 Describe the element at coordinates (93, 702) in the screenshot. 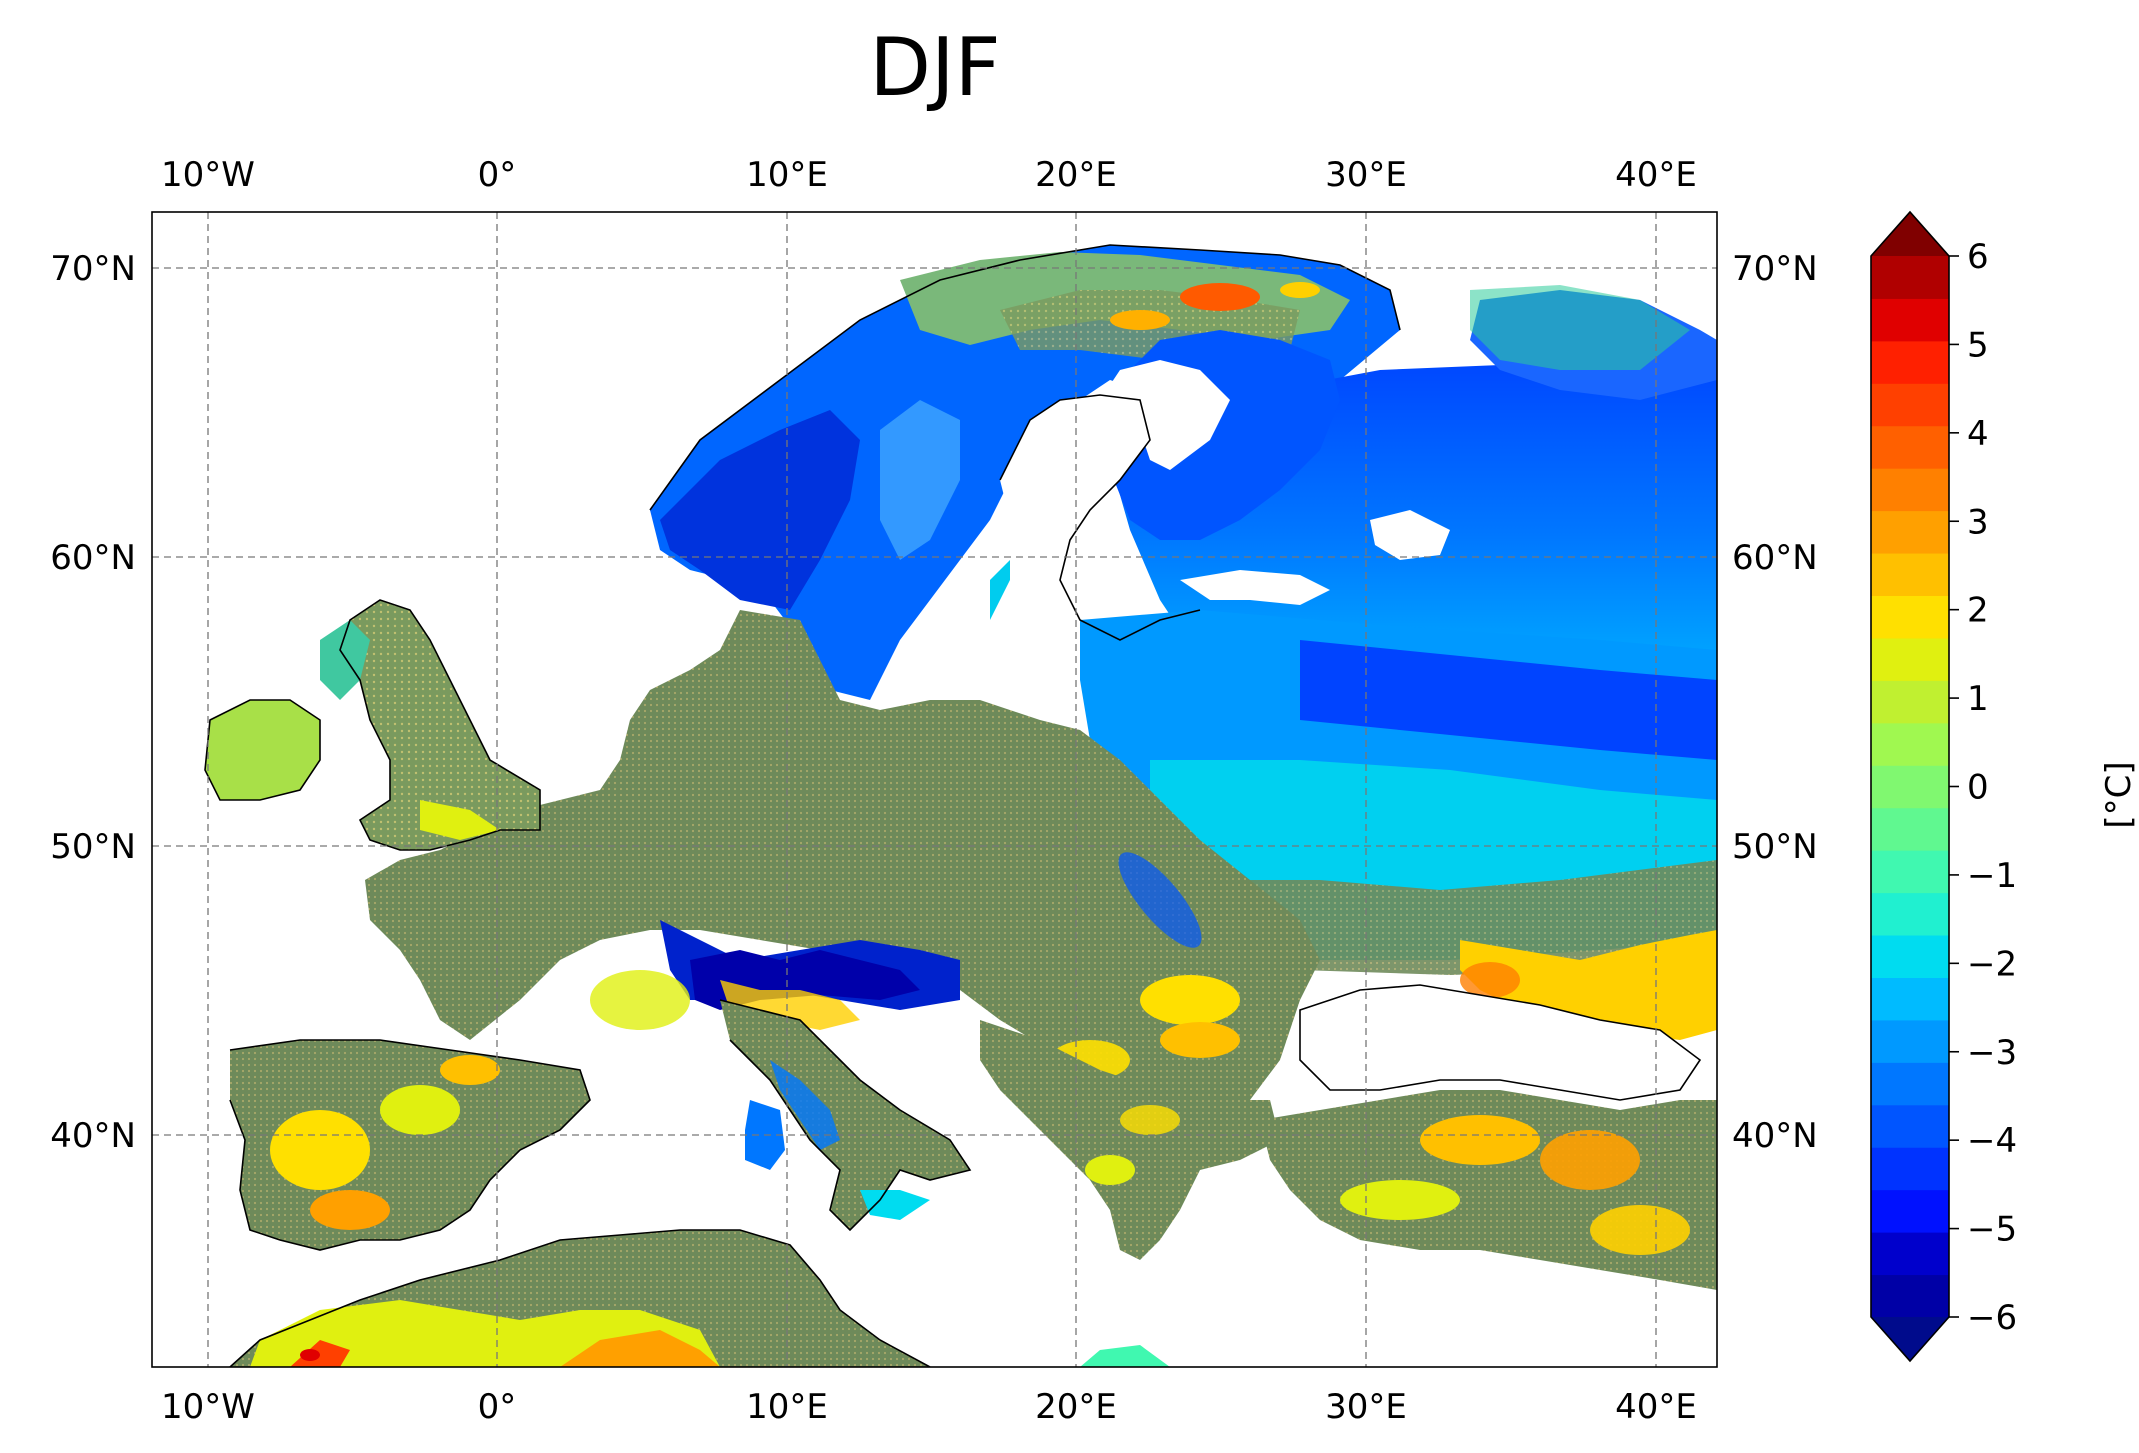

I see `latitude-labels-left: 70°N 60°N 50°N 40°N` at that location.